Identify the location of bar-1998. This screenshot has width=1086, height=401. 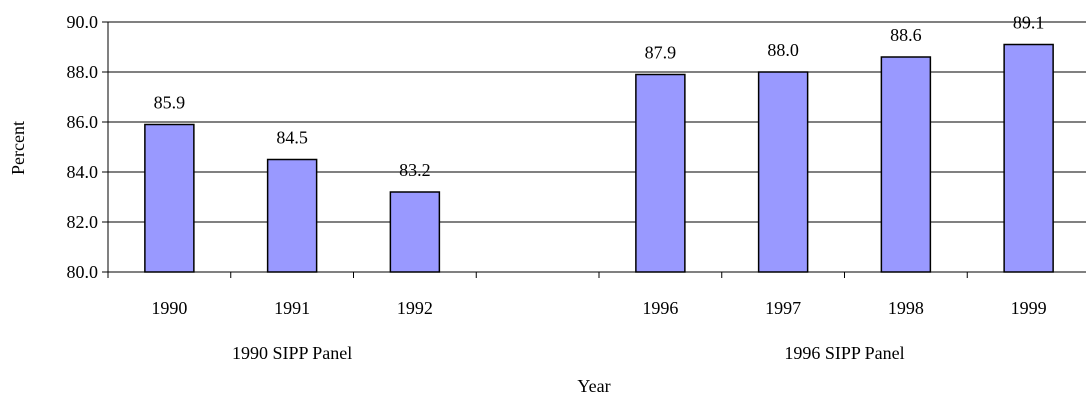
(906, 164).